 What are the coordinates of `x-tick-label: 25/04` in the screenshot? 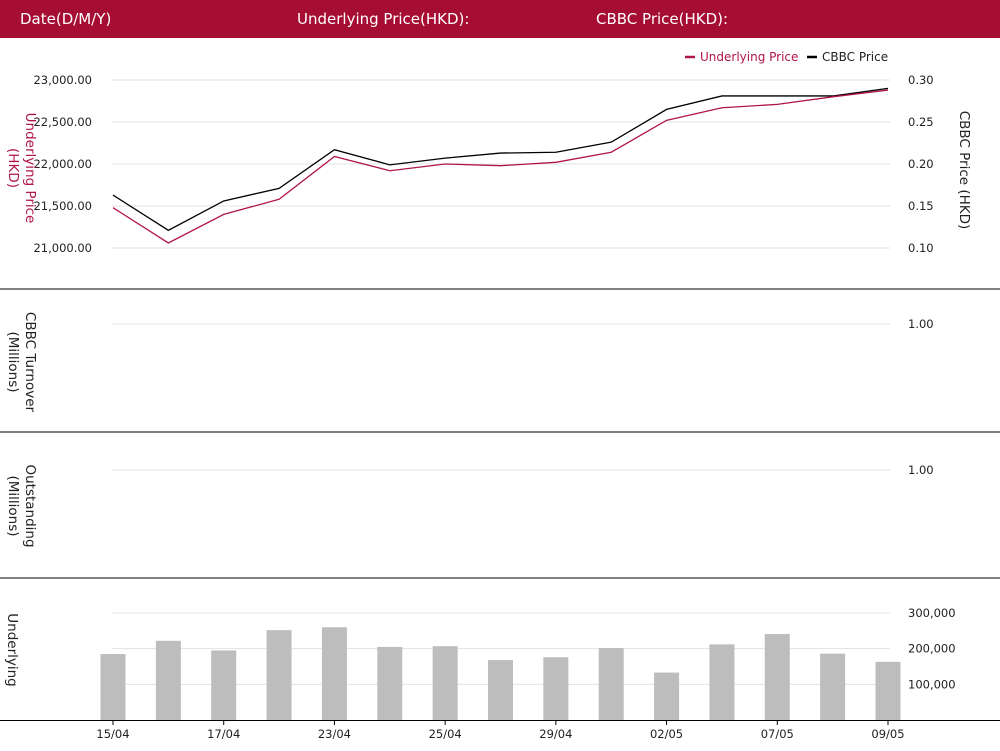 It's located at (445, 734).